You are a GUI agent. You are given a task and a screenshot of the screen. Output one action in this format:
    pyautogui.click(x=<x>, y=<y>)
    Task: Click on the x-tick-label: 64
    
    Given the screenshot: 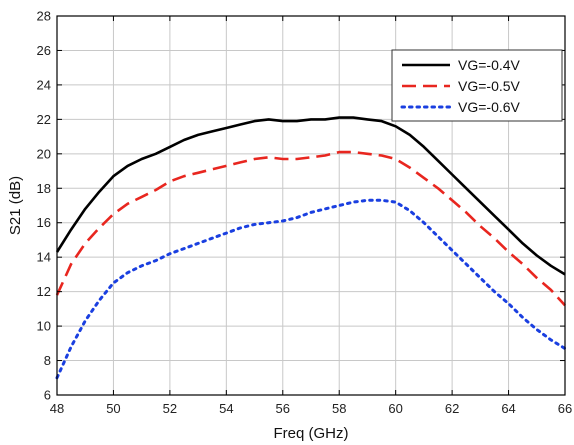 What is the action you would take?
    pyautogui.click(x=508, y=408)
    